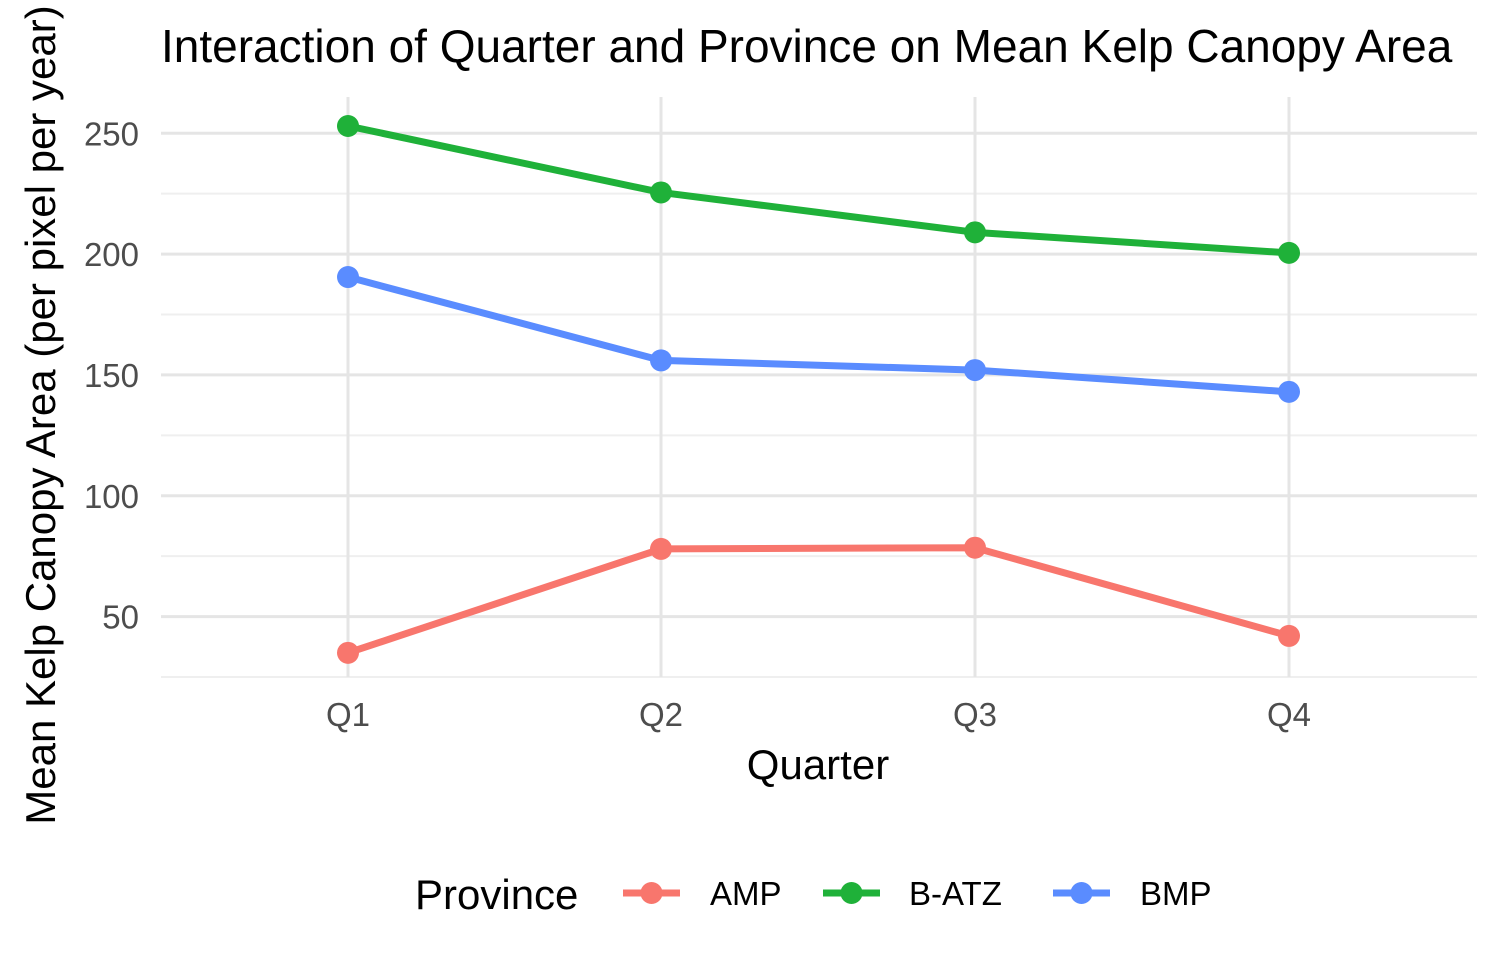 The image size is (1500, 980). I want to click on series-bmp, so click(818, 334).